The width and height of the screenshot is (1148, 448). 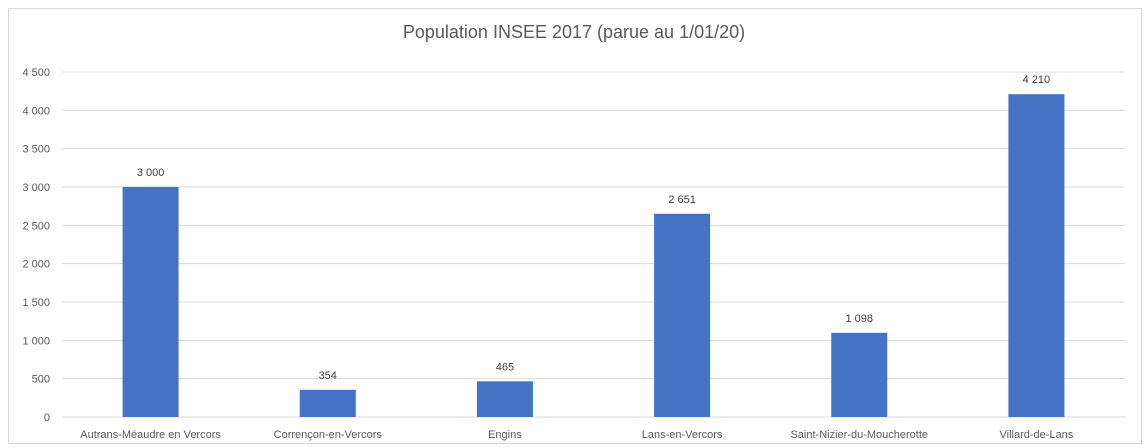 I want to click on x-category-label: Corrençon-en-Vercors, so click(x=328, y=435).